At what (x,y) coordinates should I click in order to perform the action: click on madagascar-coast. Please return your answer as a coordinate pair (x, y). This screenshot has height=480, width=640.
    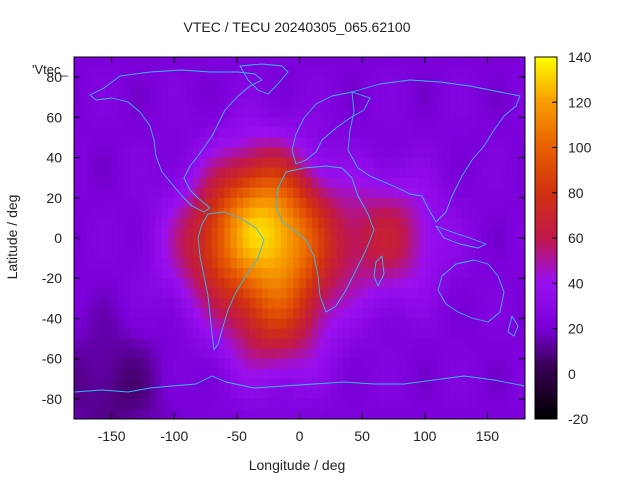
    Looking at the image, I should click on (379, 271).